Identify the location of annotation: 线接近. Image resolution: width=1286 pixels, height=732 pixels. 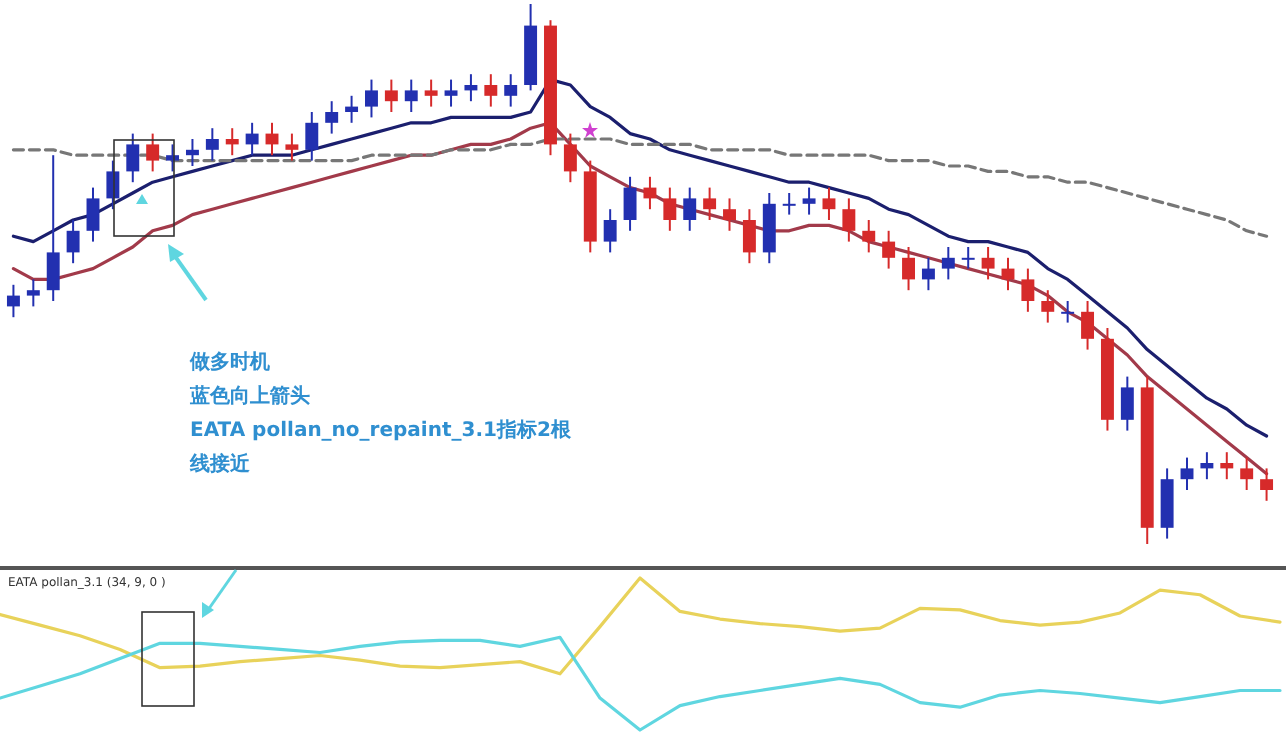
(220, 464).